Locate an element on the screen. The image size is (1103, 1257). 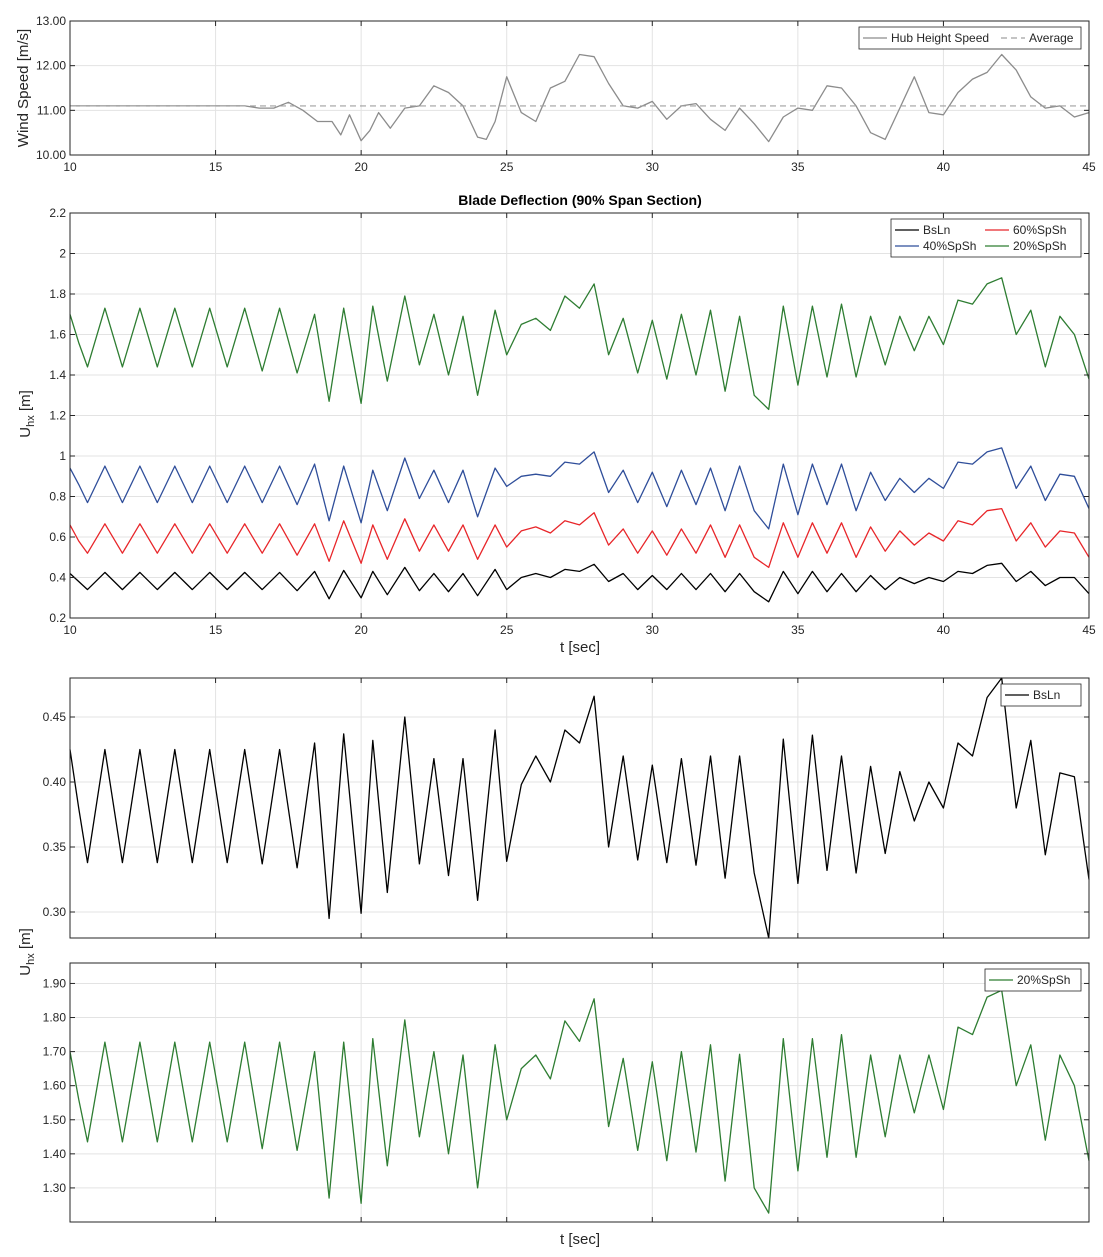
y-tick-label: 13.00 is located at coordinates (51, 21).